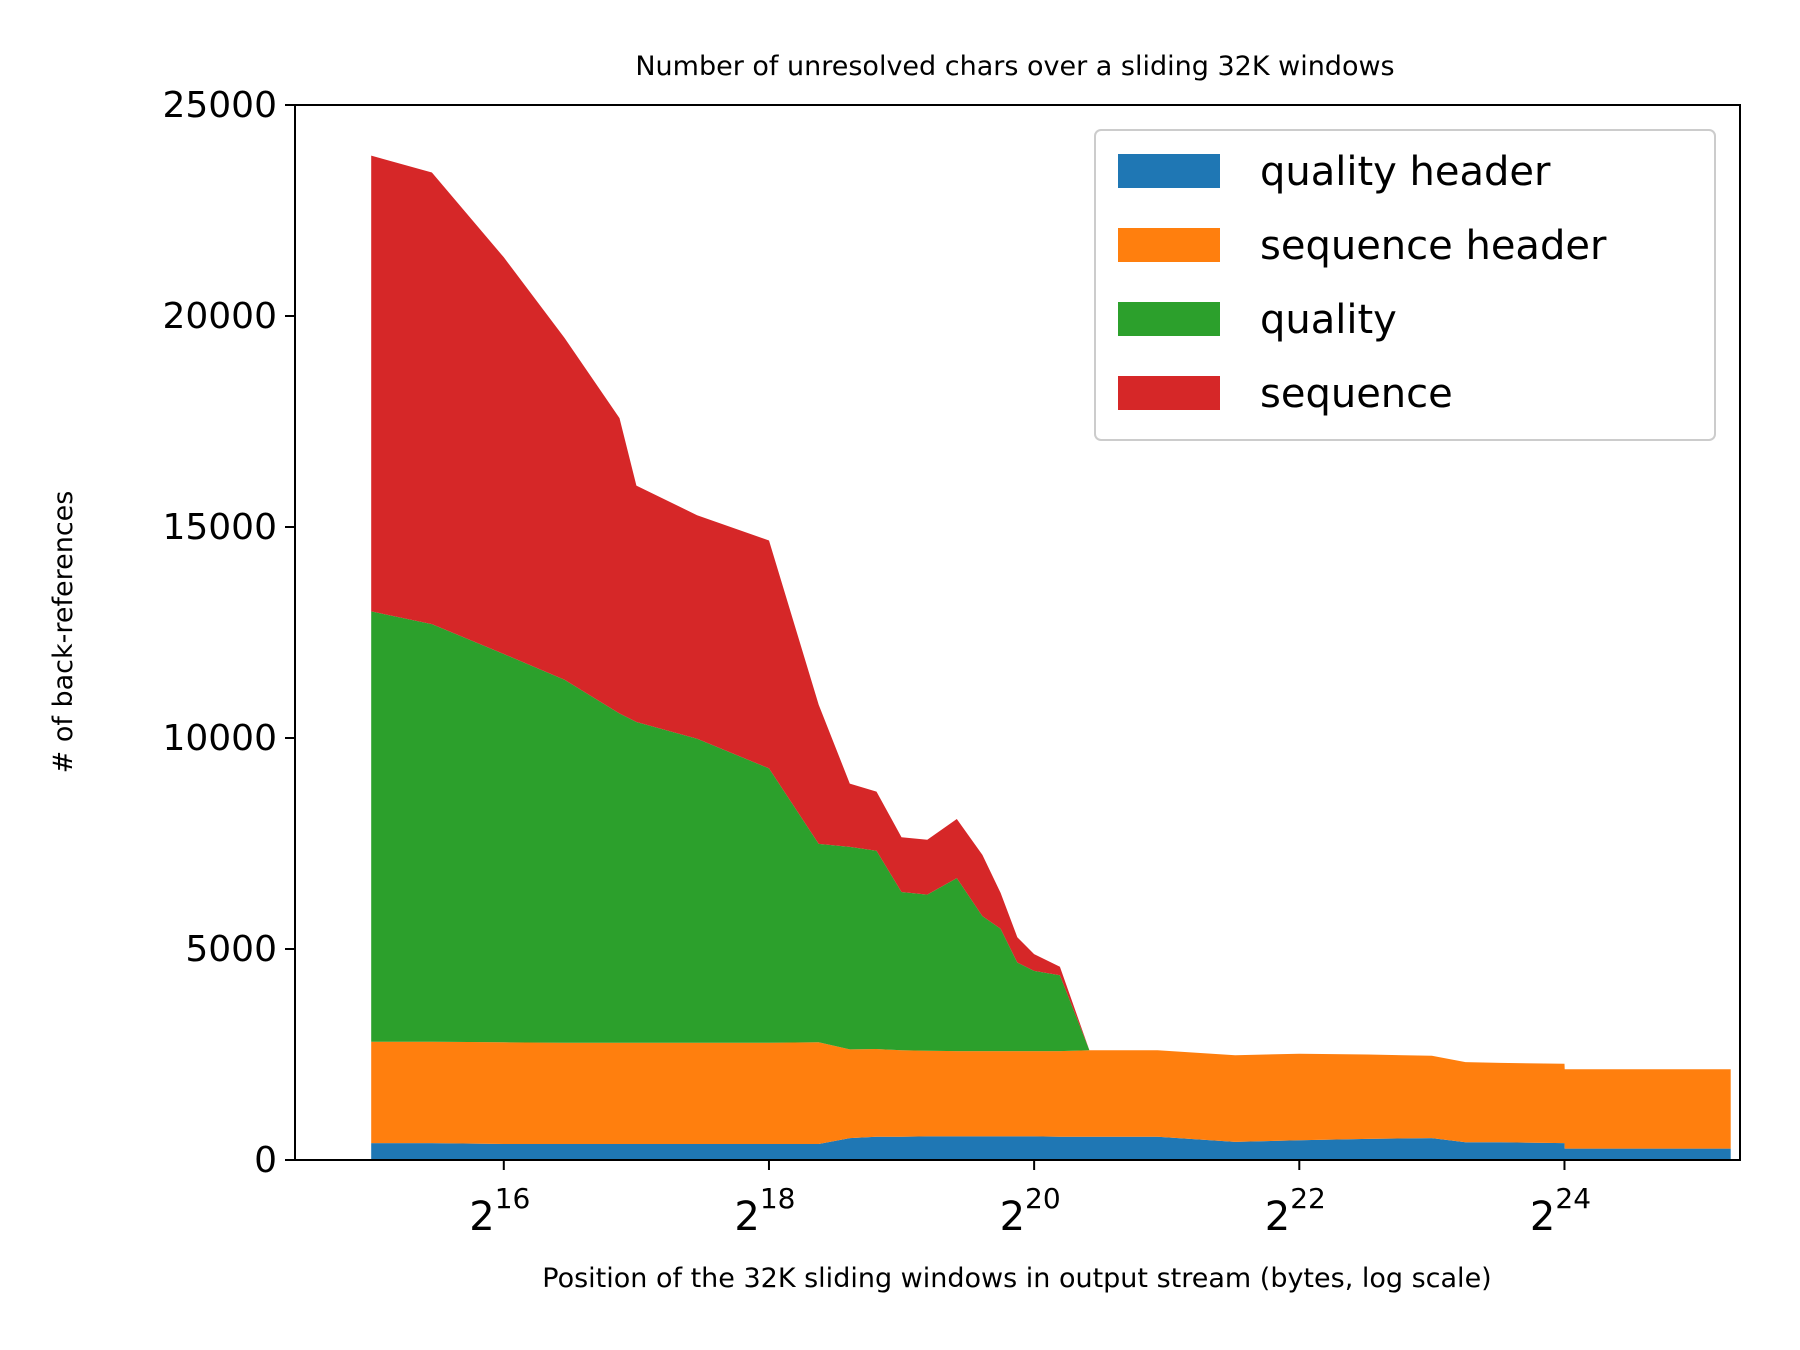 The width and height of the screenshot is (1800, 1350). What do you see at coordinates (231, 949) in the screenshot?
I see `y-tick-label: 5000` at bounding box center [231, 949].